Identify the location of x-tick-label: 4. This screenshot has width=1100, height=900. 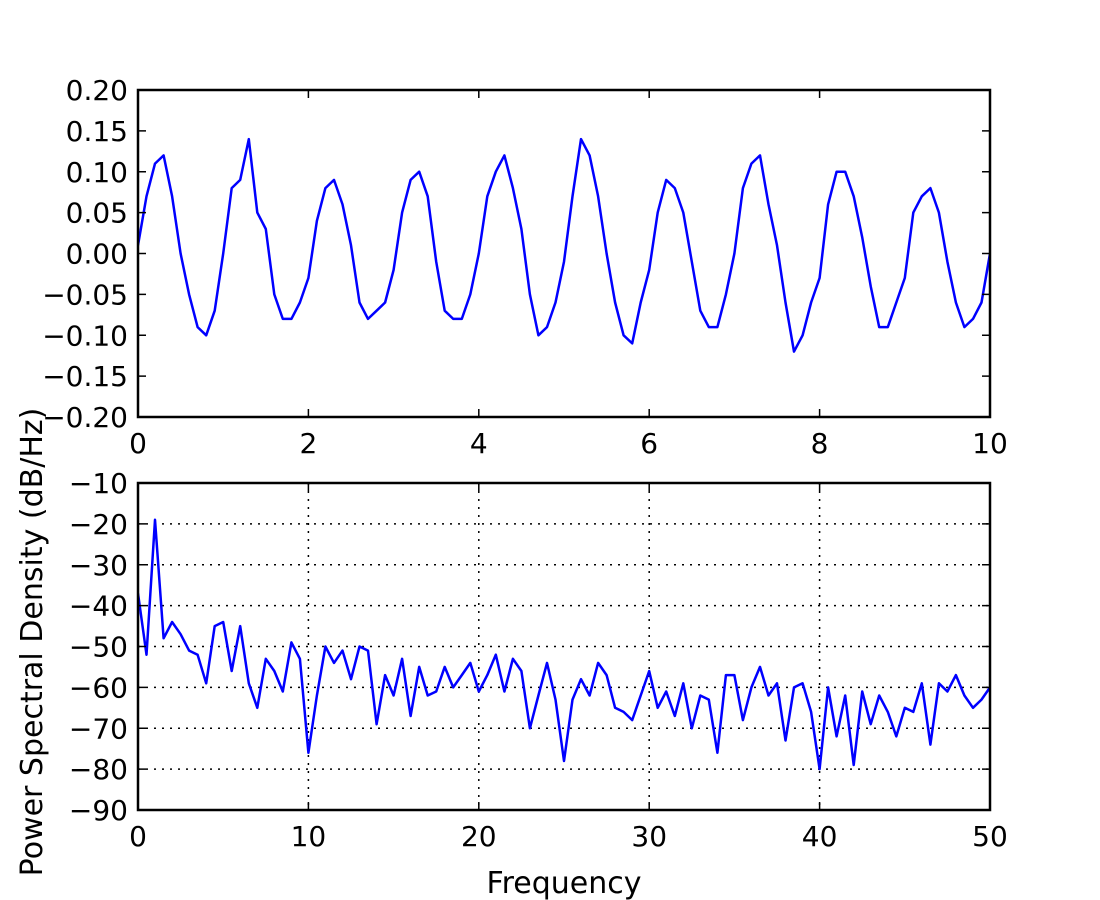
(479, 443).